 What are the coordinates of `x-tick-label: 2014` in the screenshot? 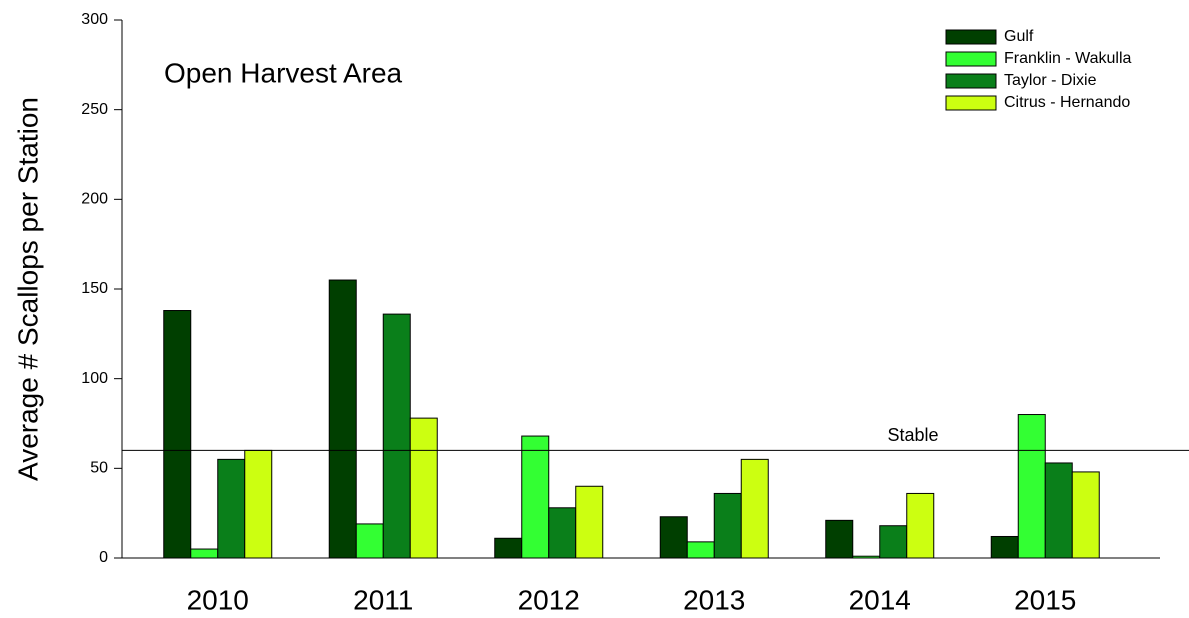 It's located at (880, 599).